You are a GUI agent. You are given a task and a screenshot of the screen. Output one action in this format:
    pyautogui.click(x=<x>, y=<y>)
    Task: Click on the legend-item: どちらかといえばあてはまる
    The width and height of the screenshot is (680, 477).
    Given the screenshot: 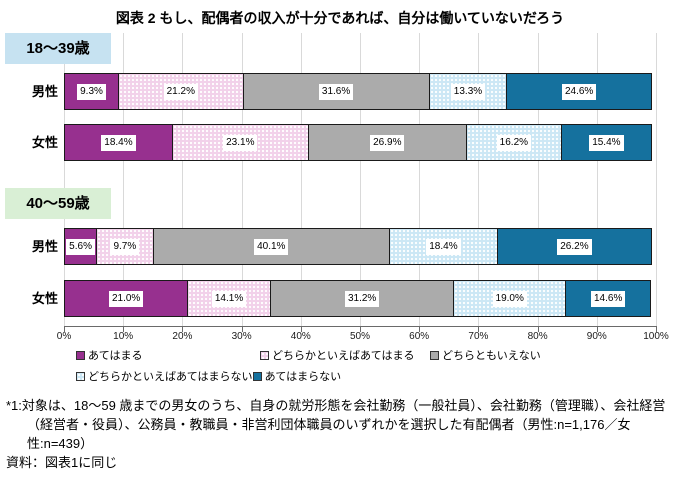 What is the action you would take?
    pyautogui.click(x=345, y=355)
    